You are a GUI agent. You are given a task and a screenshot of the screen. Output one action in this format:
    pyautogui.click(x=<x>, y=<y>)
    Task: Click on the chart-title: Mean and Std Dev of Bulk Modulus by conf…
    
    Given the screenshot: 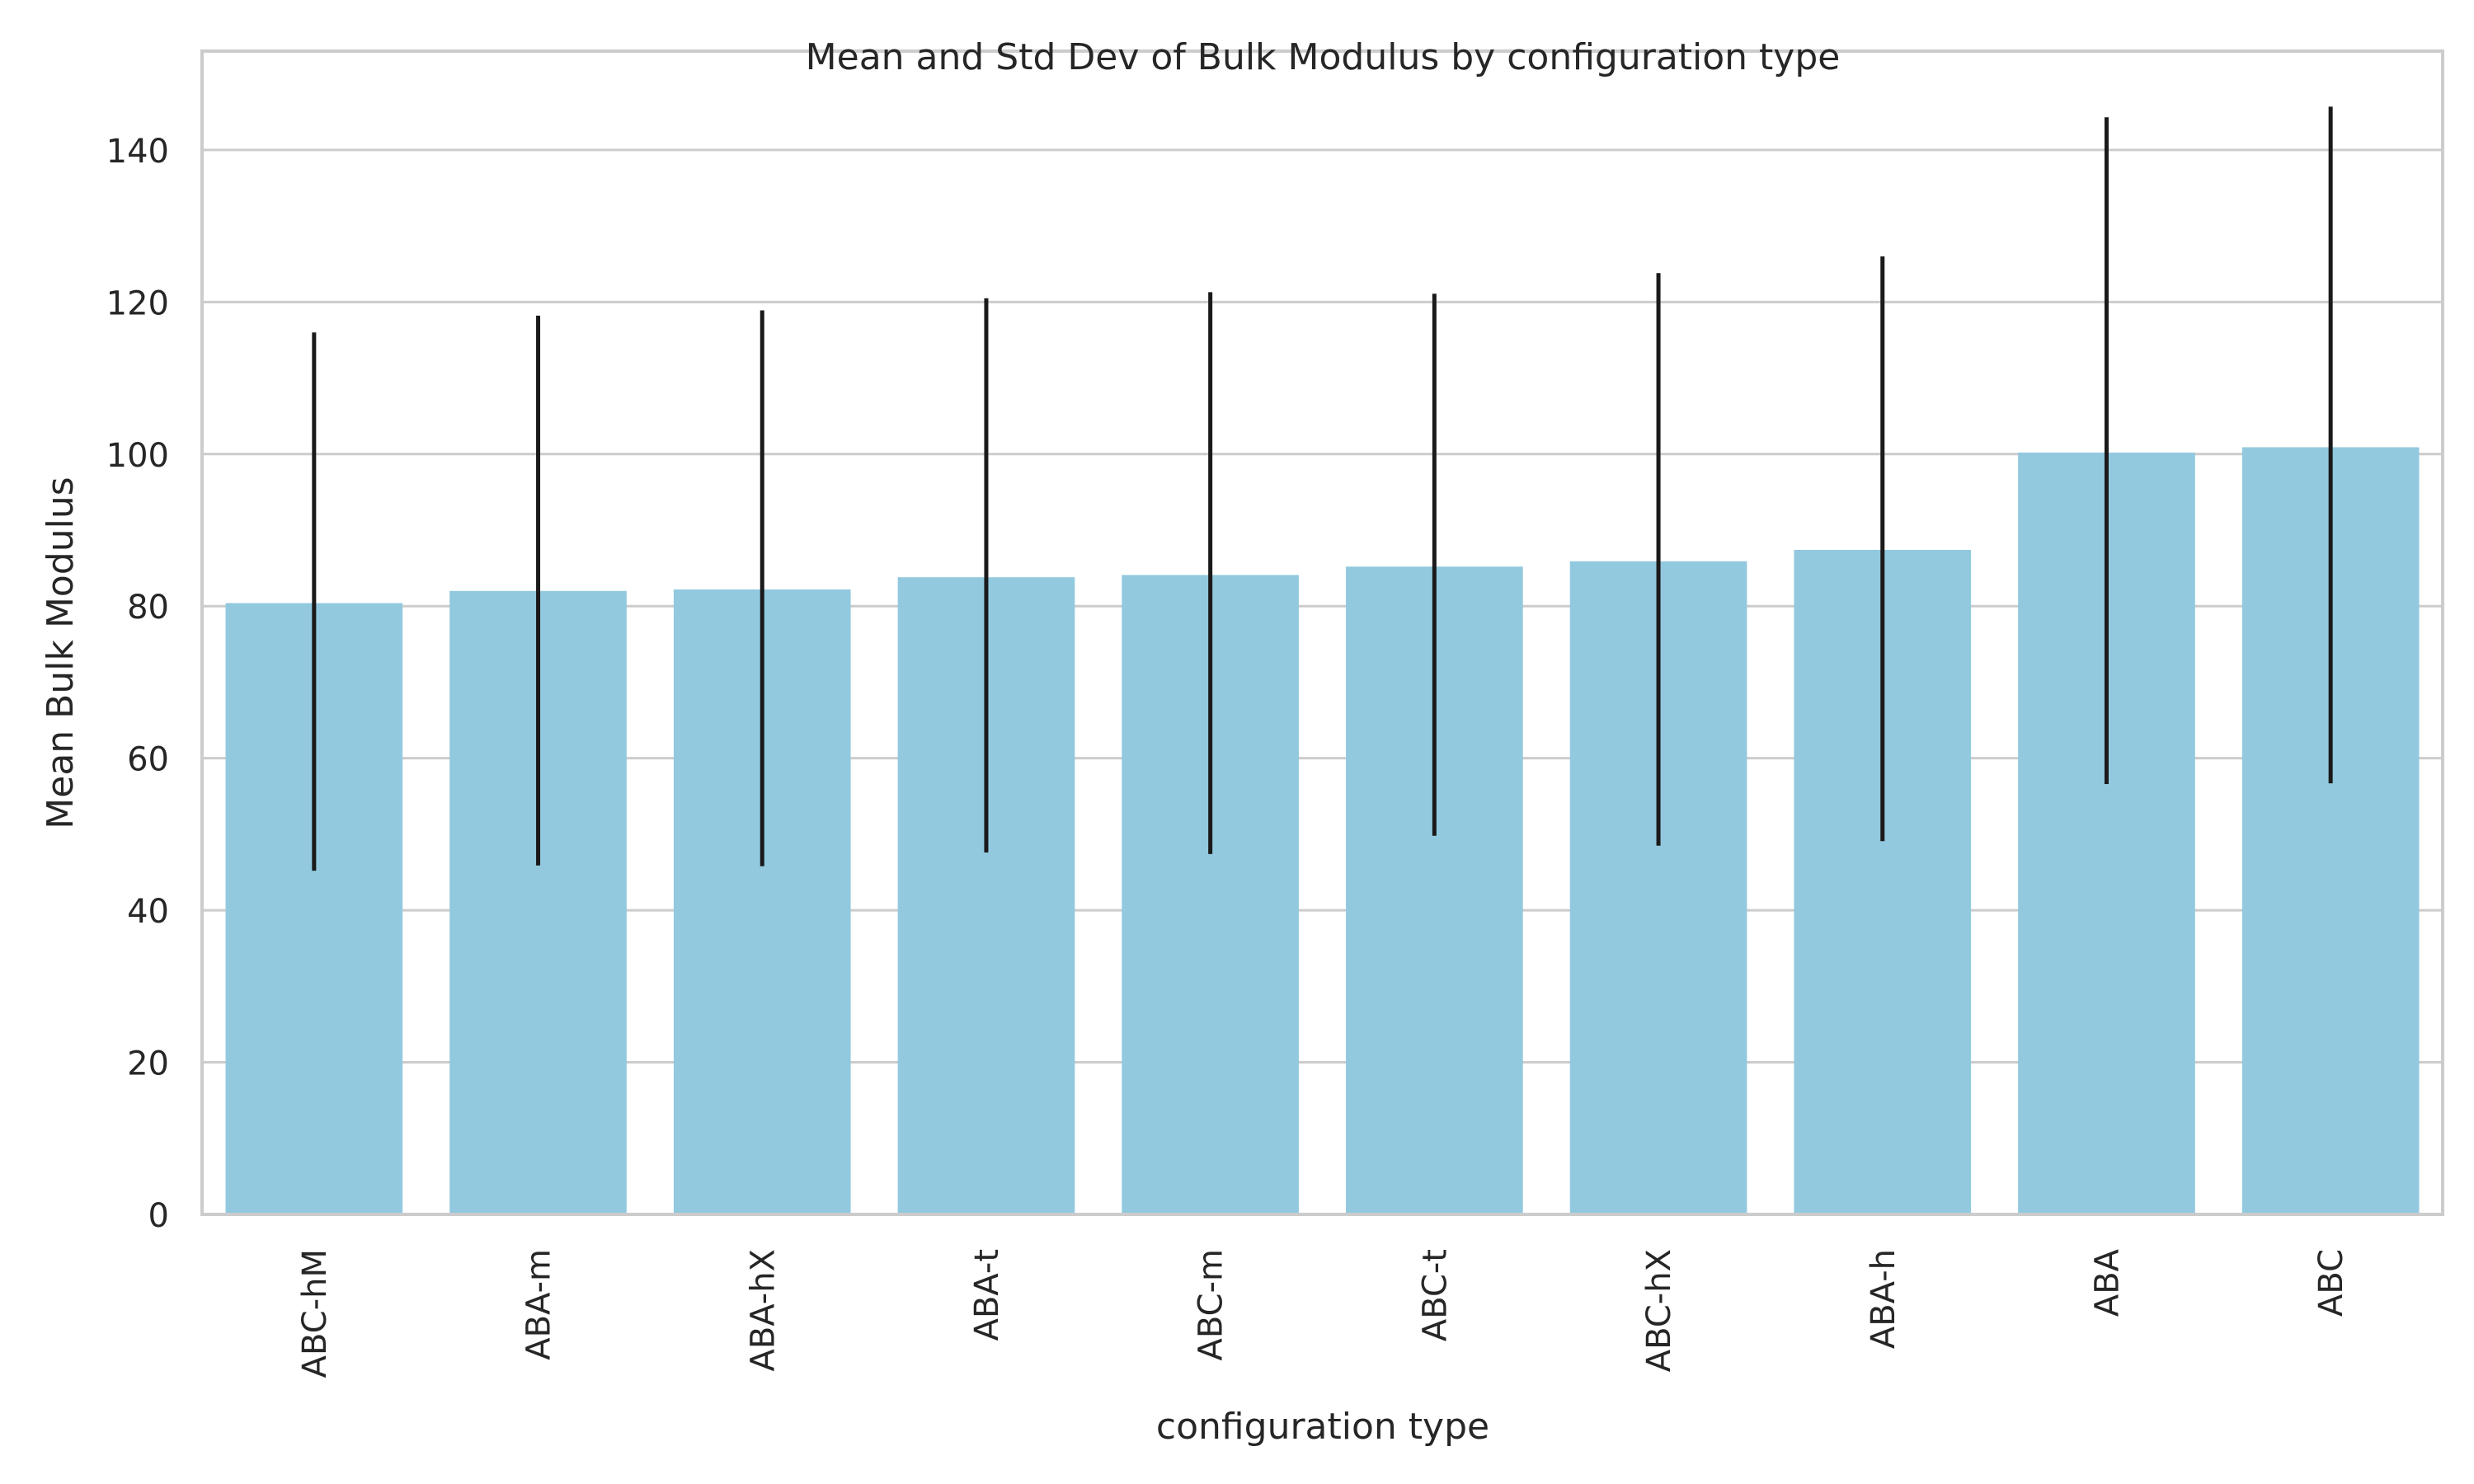 What is the action you would take?
    pyautogui.click(x=1323, y=57)
    